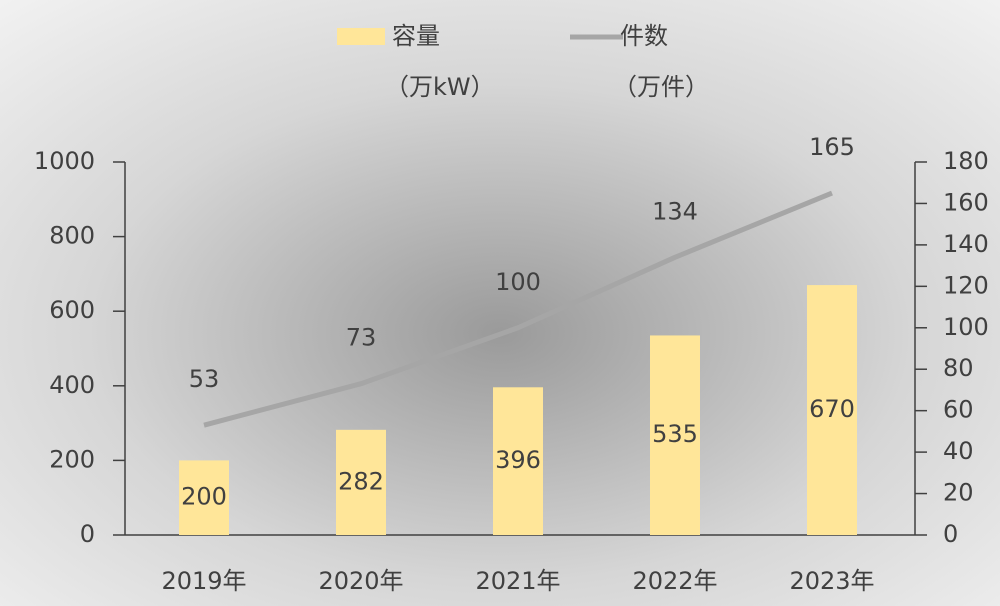  Describe the element at coordinates (966, 161) in the screenshot. I see `y2-tick-label: 180` at that location.